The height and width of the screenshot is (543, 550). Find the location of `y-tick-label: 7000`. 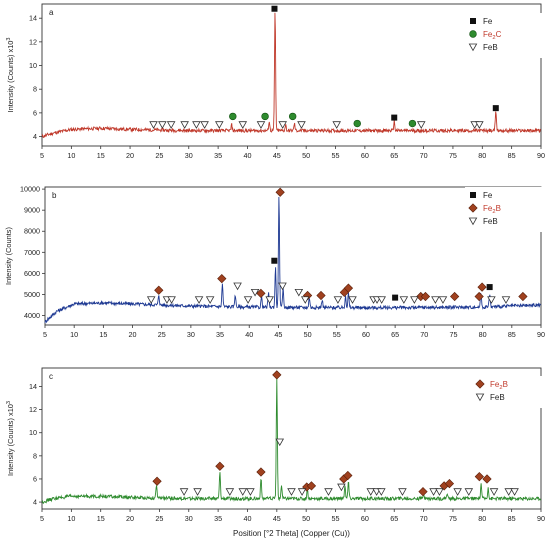

y-tick-label: 7000 is located at coordinates (32, 252).